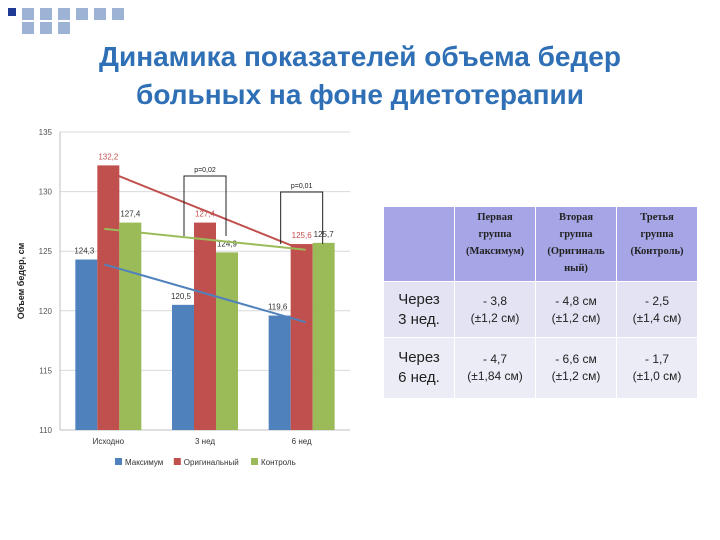 Image resolution: width=720 pixels, height=540 pixels. Describe the element at coordinates (657, 251) in the screenshot. I see `header-line: (Контроль)` at that location.